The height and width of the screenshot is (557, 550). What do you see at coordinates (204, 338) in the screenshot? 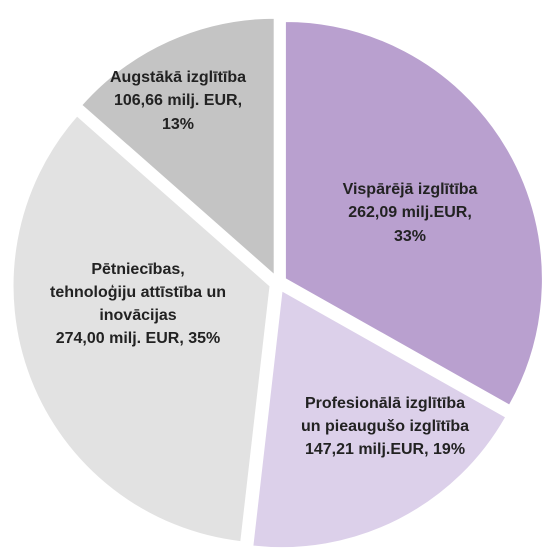
I see `percent-label: 35%` at bounding box center [204, 338].